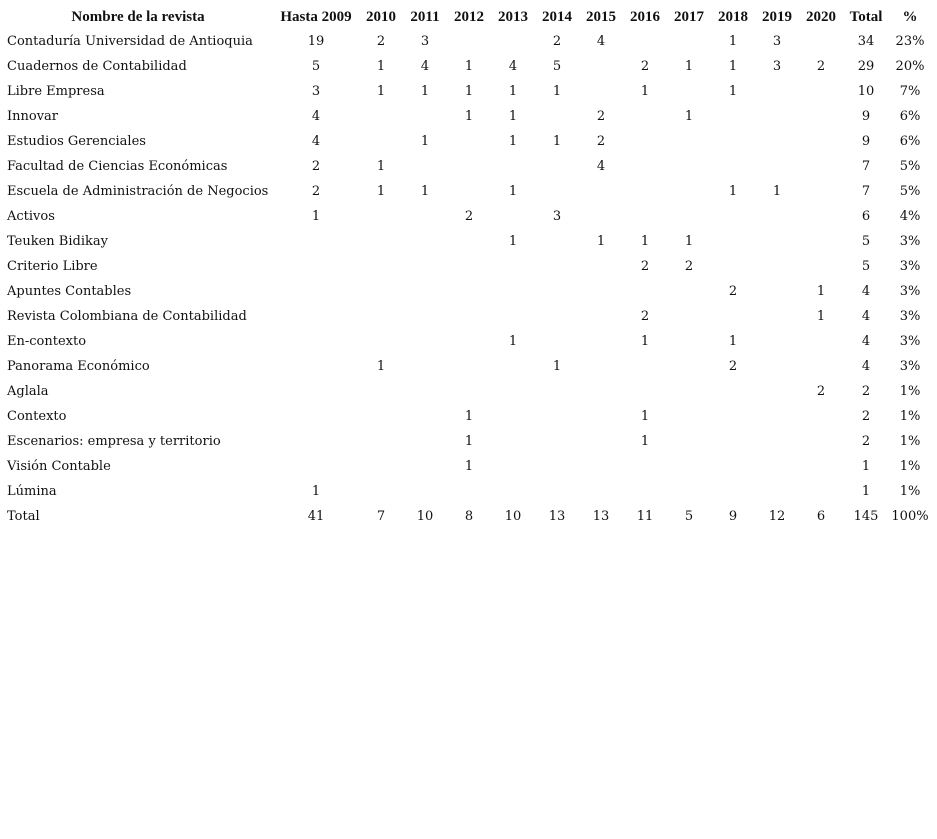 The width and height of the screenshot is (937, 839). What do you see at coordinates (33, 116) in the screenshot?
I see `row-label: Innovar` at bounding box center [33, 116].